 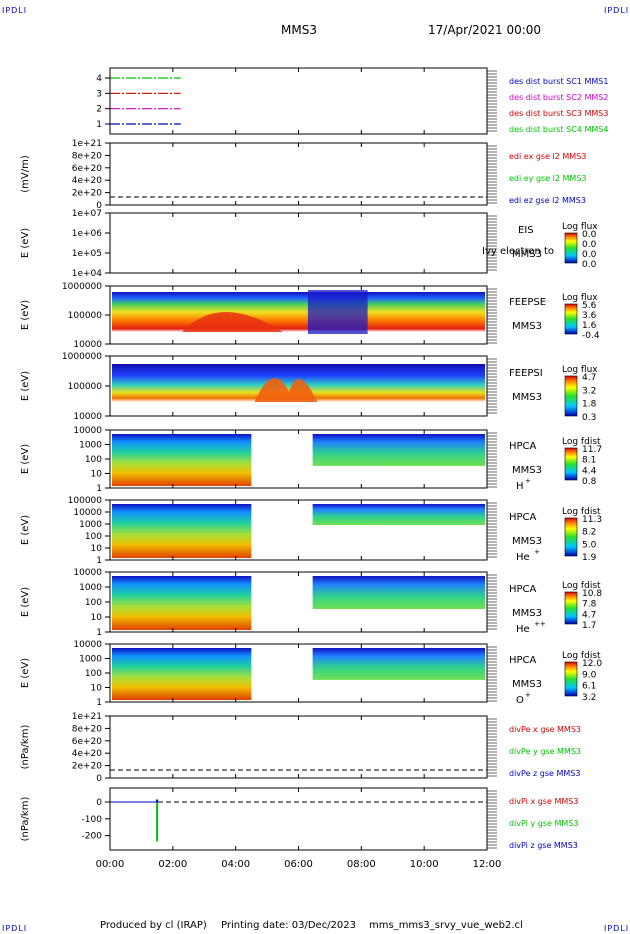 What do you see at coordinates (424, 864) in the screenshot?
I see `x-axis-tick-label: 10:00` at bounding box center [424, 864].